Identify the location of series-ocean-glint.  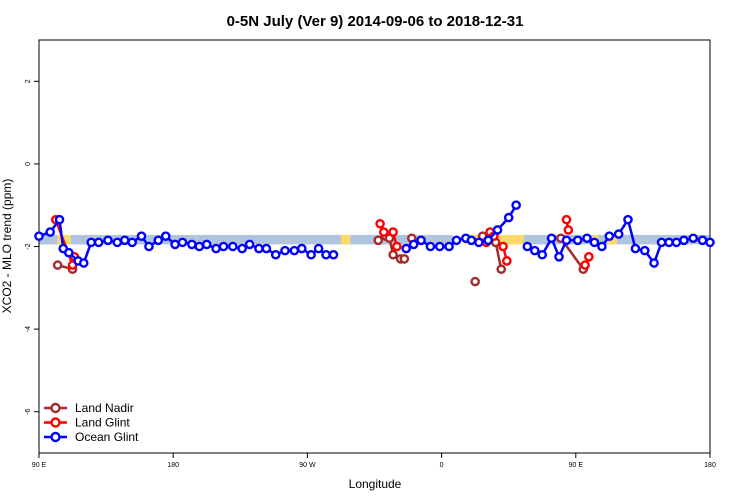
(374, 234).